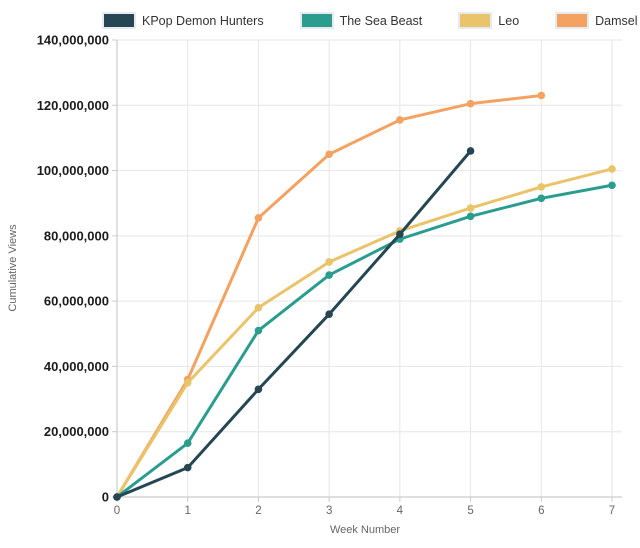 Image resolution: width=640 pixels, height=548 pixels. I want to click on y-axis-title: Cumulative Views, so click(13, 268).